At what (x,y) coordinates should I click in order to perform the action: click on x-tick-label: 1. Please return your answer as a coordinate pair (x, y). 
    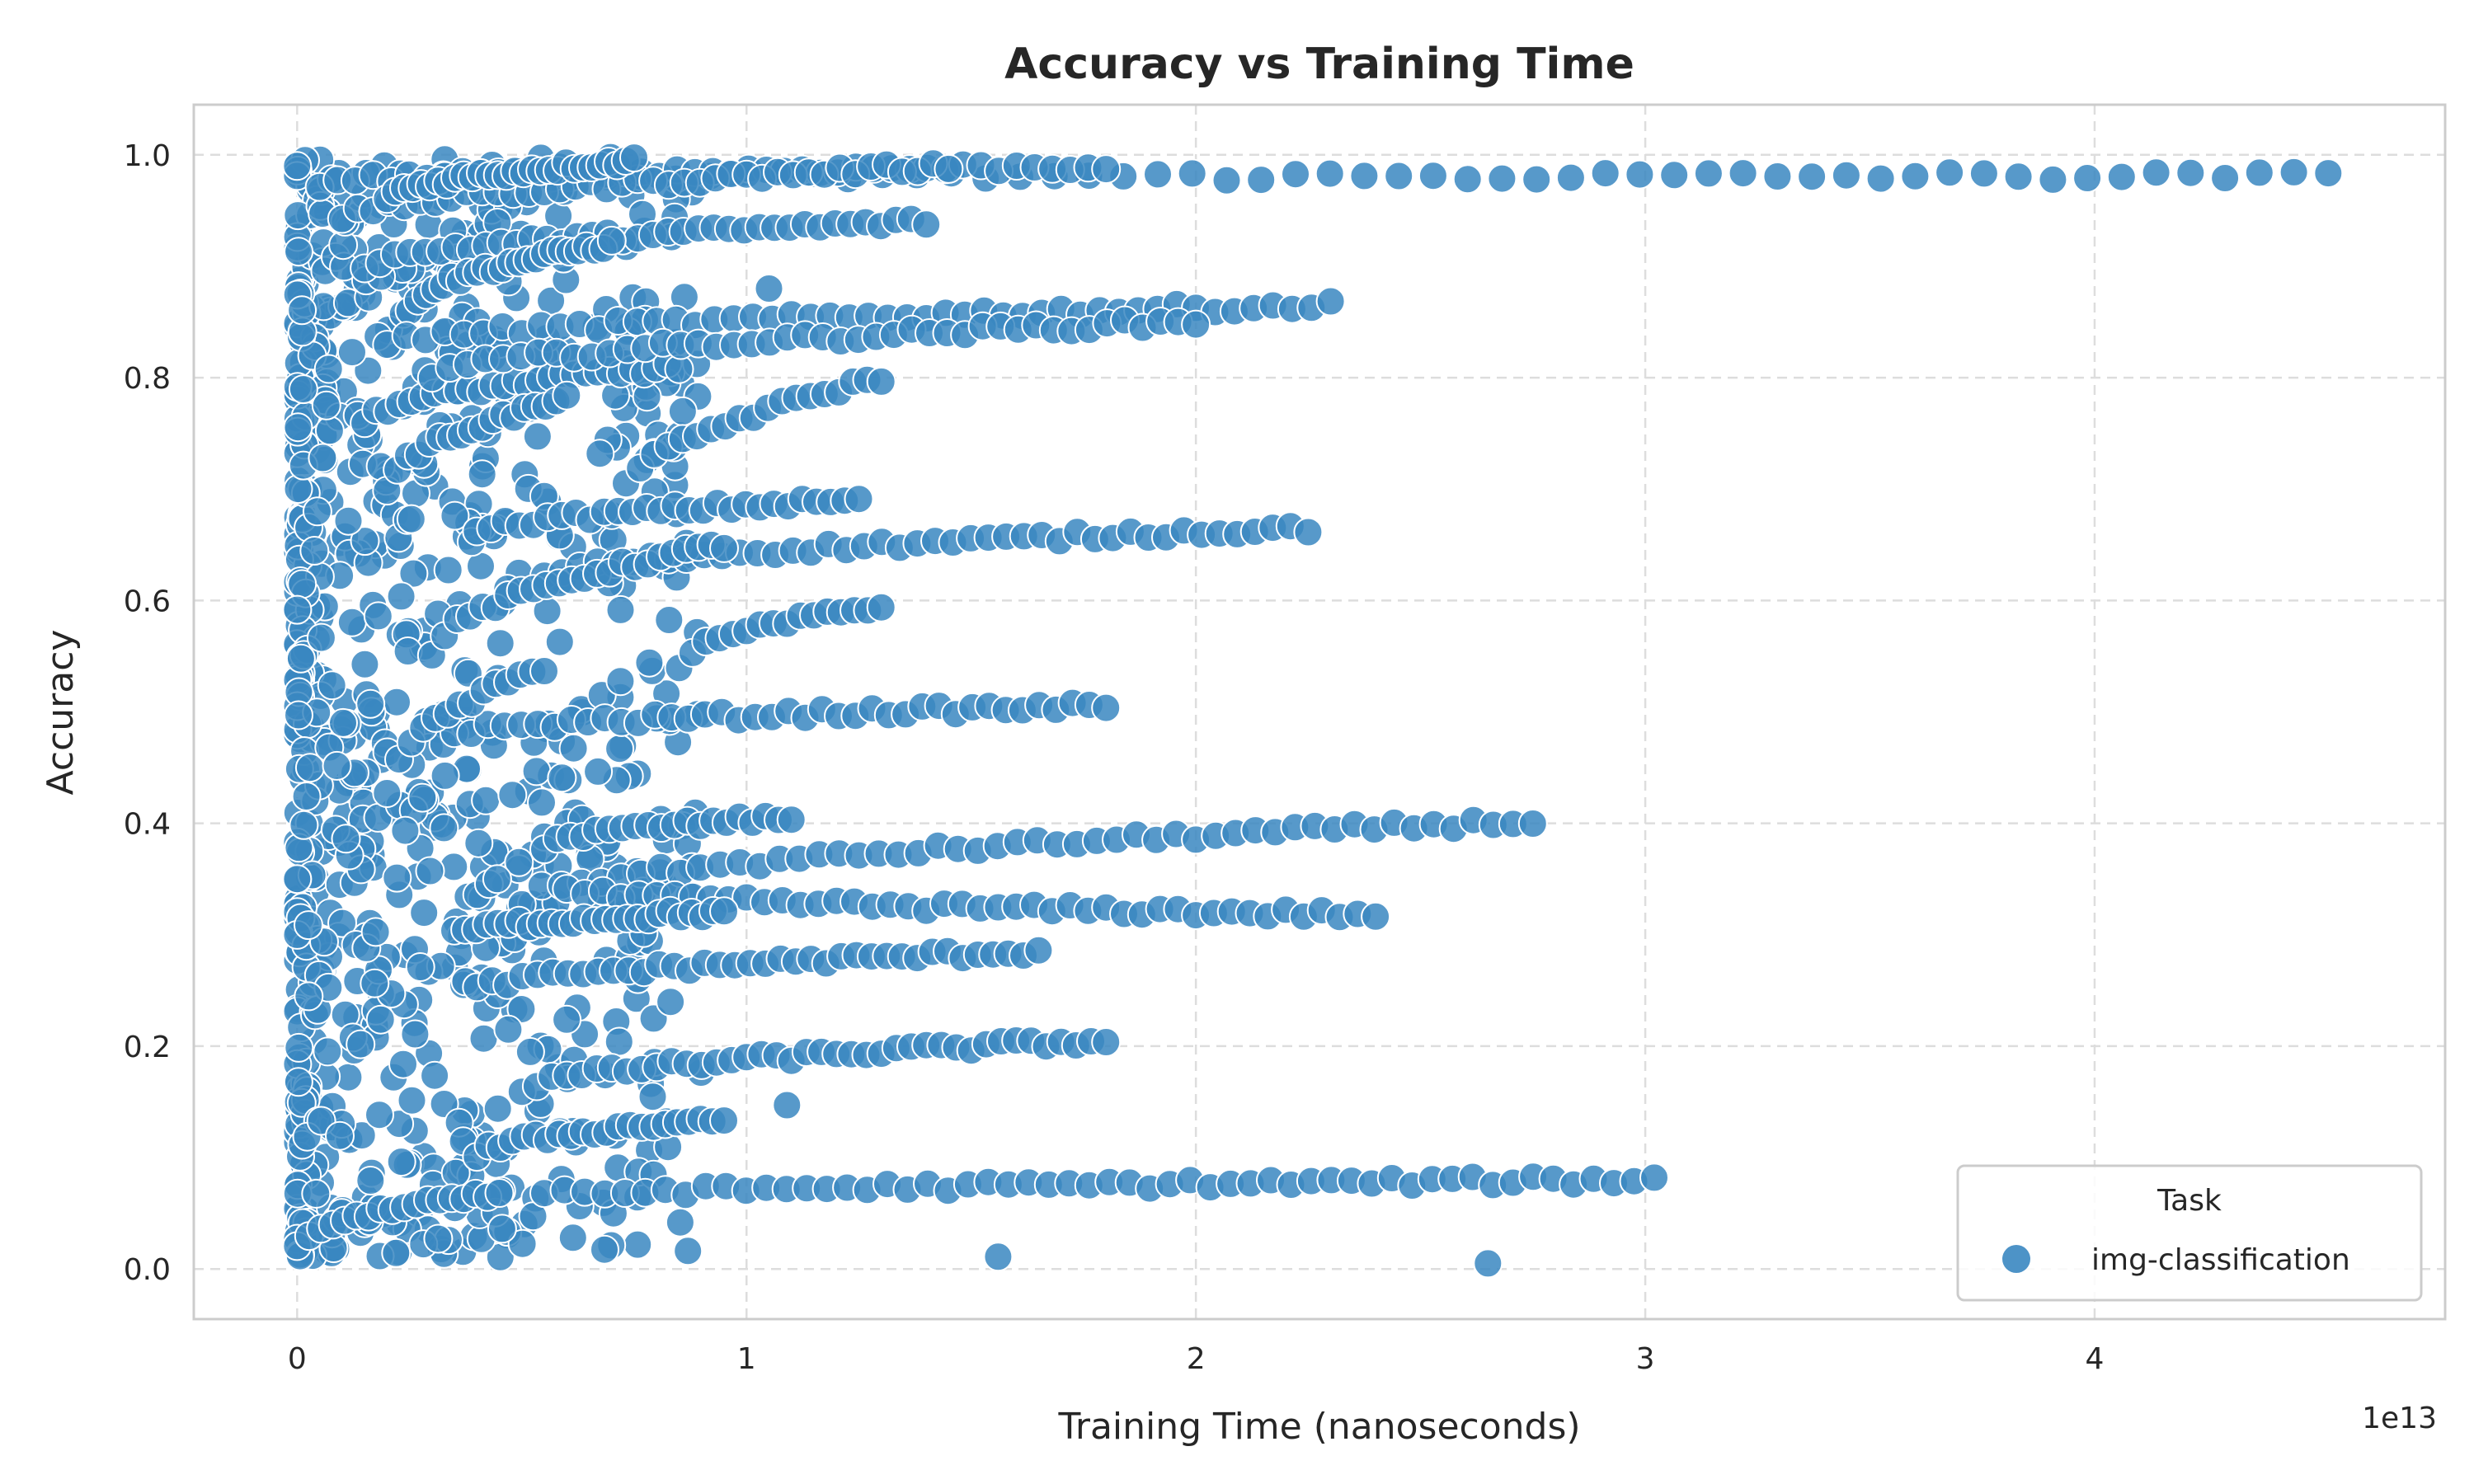
    Looking at the image, I should click on (746, 1359).